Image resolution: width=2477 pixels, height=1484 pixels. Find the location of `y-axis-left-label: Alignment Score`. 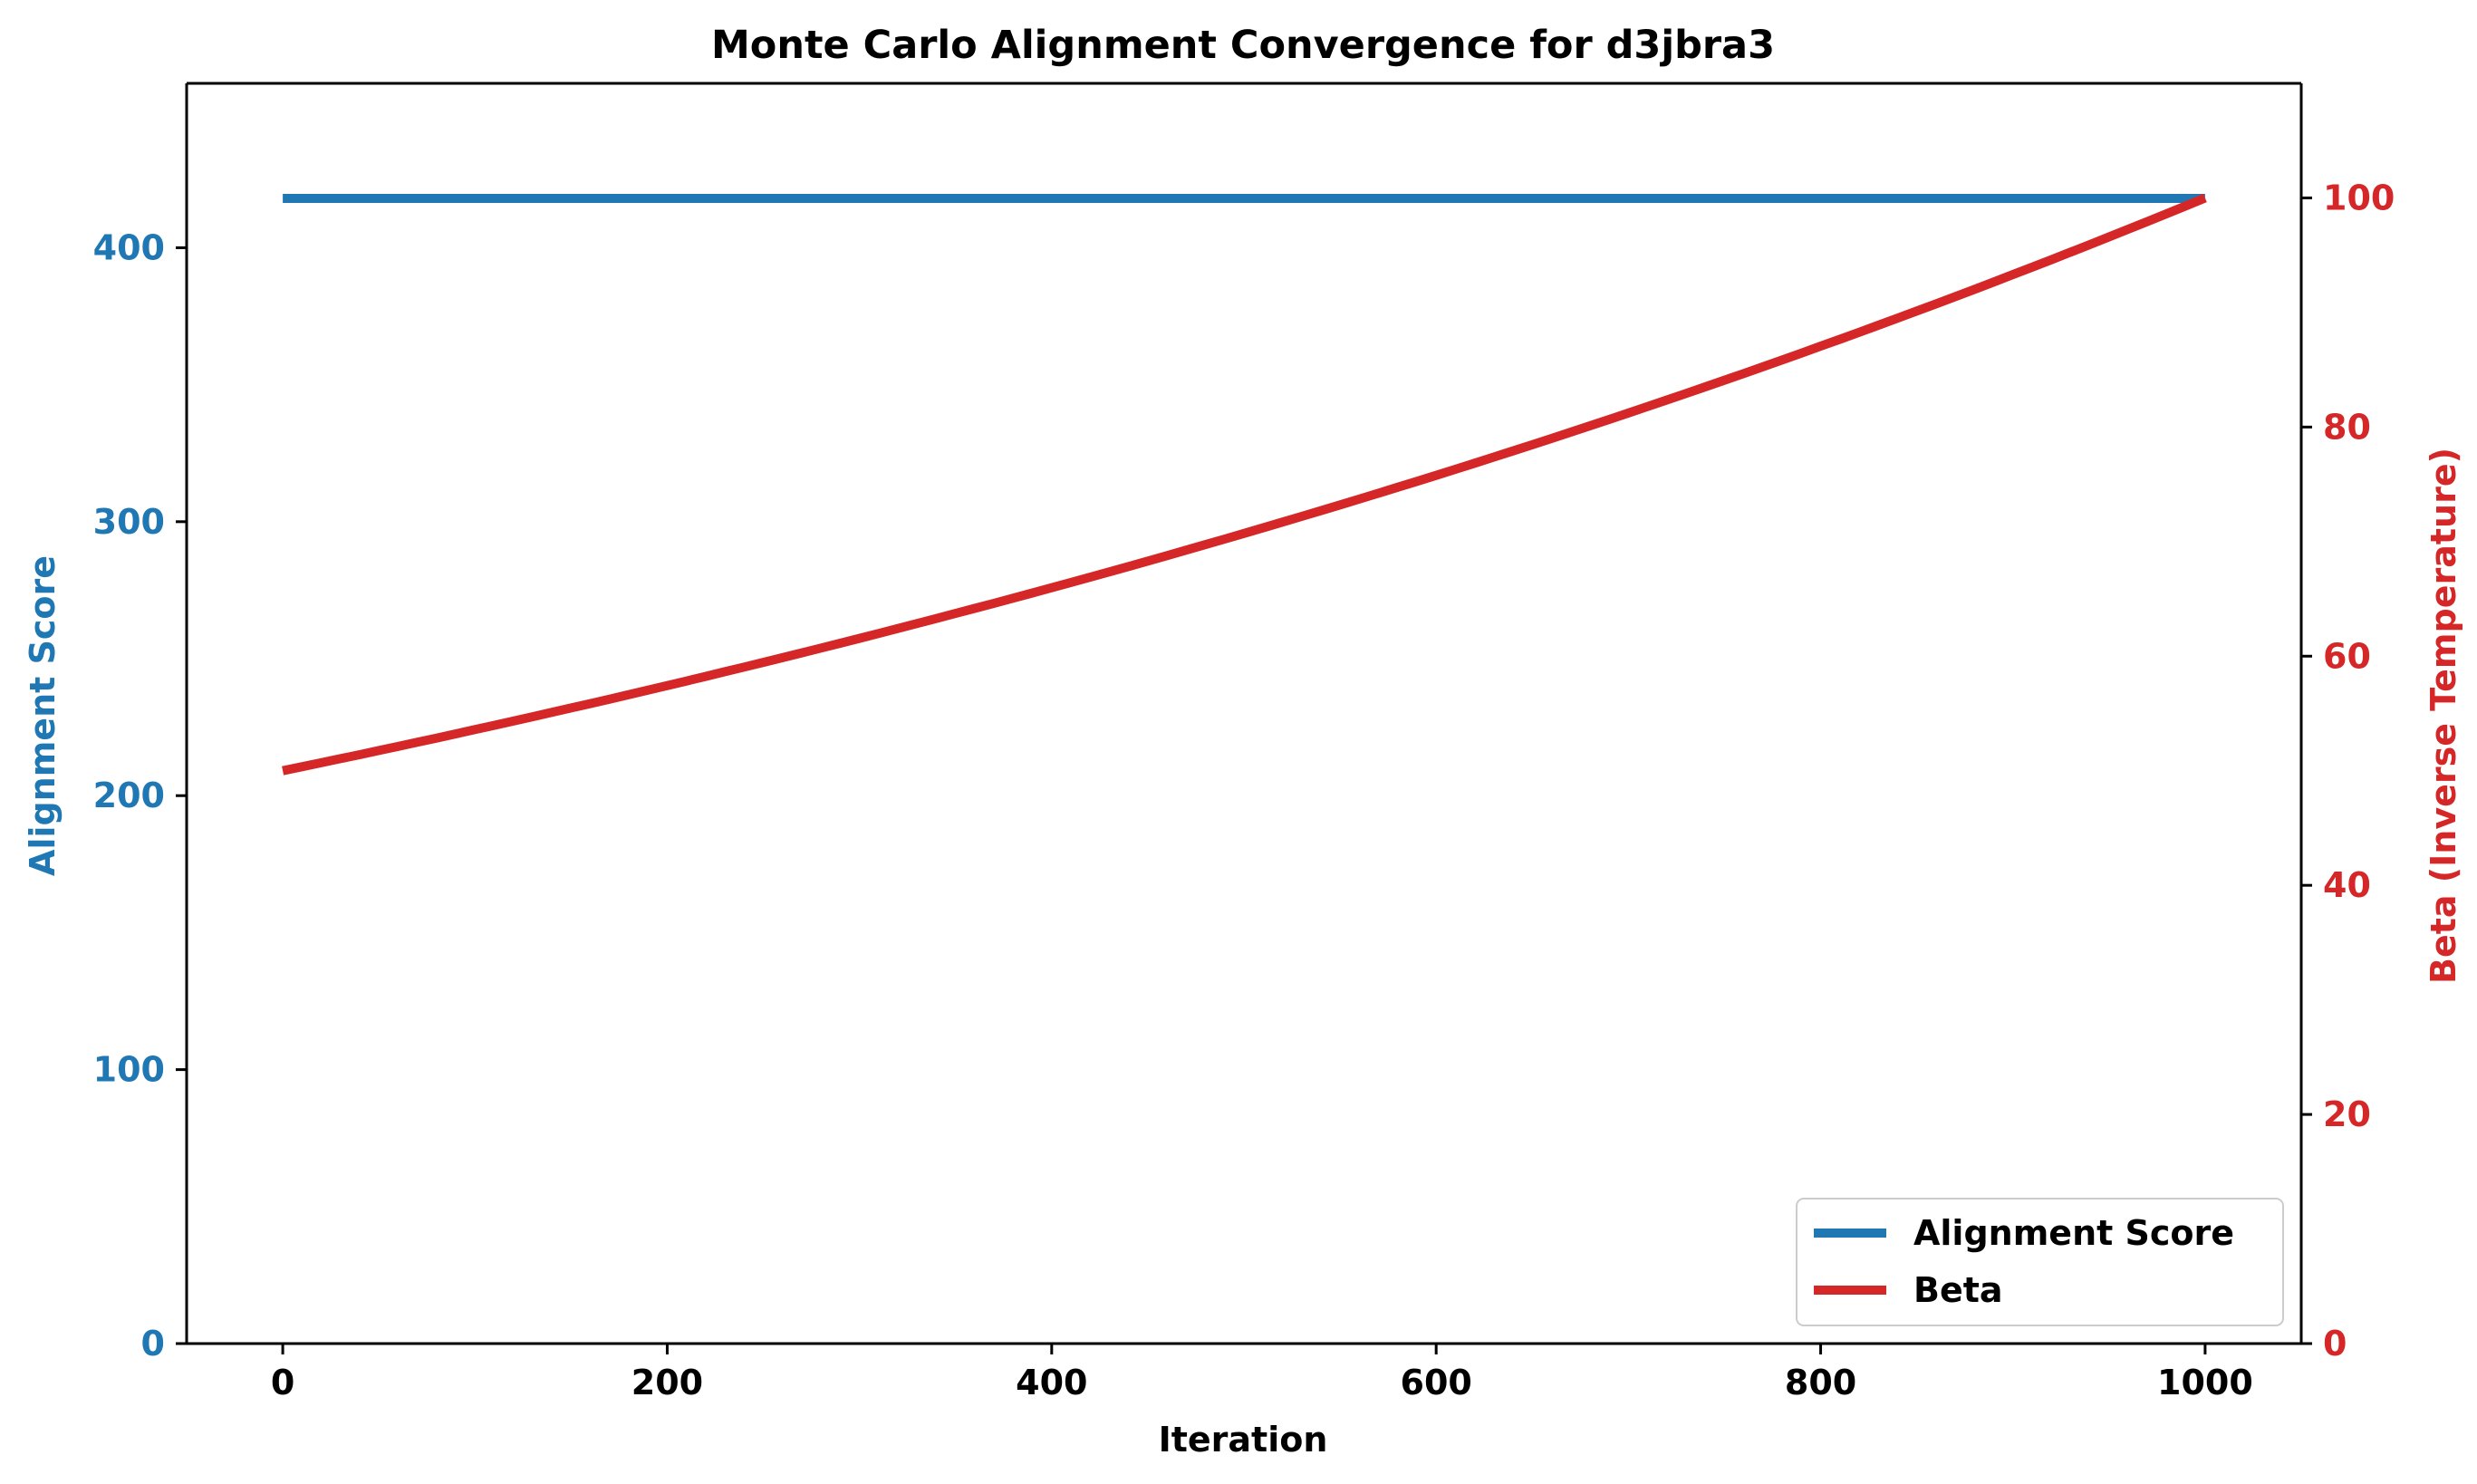

y-axis-left-label: Alignment Score is located at coordinates (43, 716).